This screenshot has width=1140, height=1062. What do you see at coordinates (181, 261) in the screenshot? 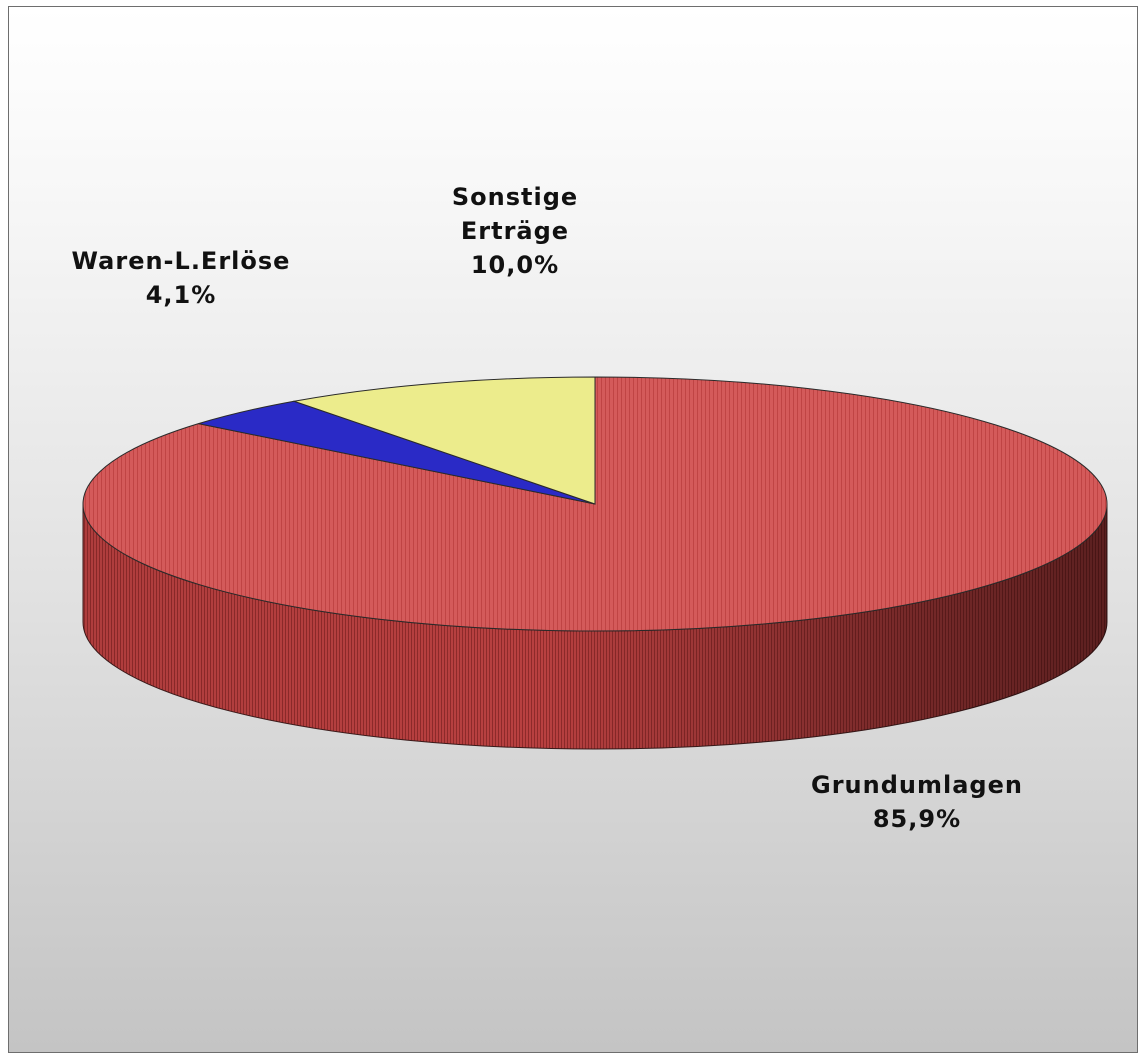
I see `slice-label-waren-l-erlöse: Waren-L.Erlöse` at bounding box center [181, 261].